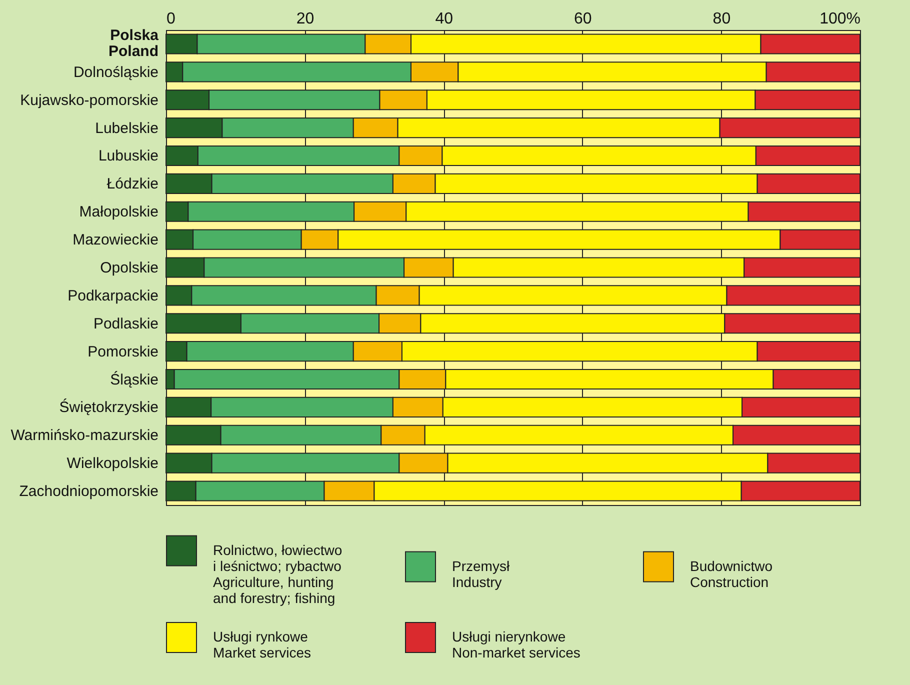  I want to click on y-tick-label: Polska Poland, so click(134, 43).